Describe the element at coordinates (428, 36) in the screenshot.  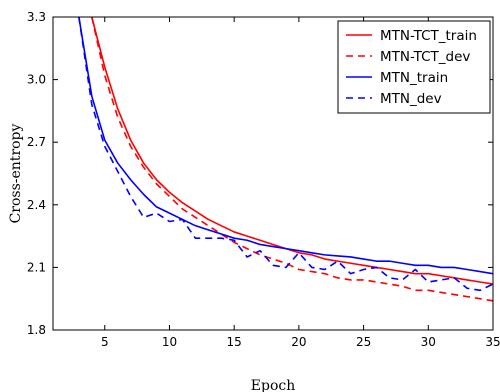
I see `legend-entry-label: MTN-TCT_train` at that location.